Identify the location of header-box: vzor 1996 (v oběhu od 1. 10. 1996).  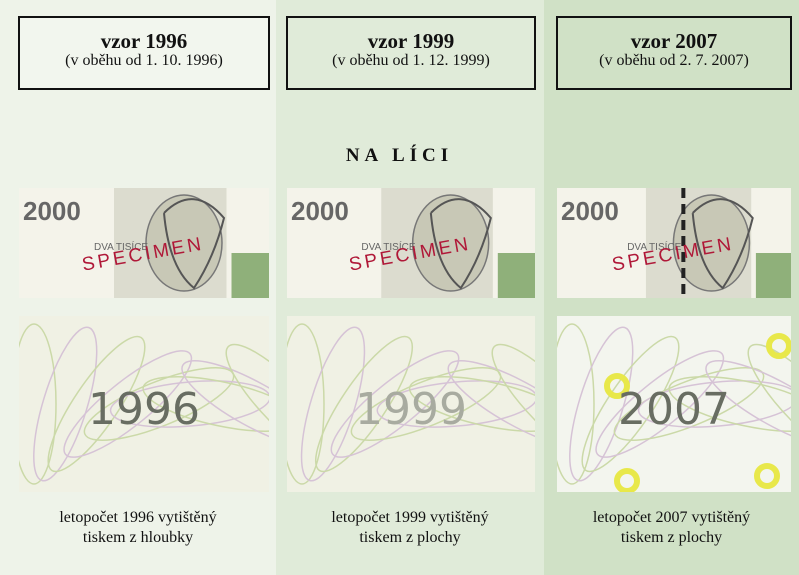
(144, 53).